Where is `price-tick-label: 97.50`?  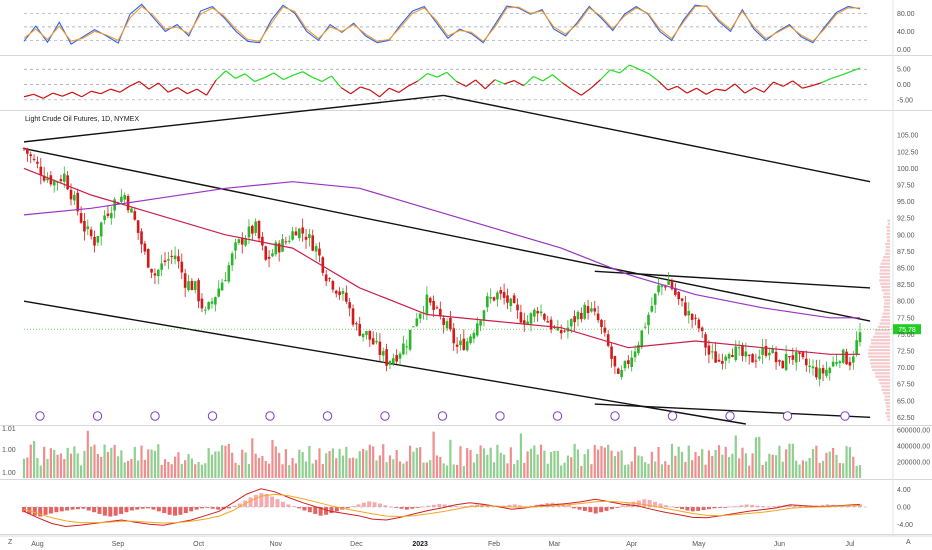 price-tick-label: 97.50 is located at coordinates (906, 186).